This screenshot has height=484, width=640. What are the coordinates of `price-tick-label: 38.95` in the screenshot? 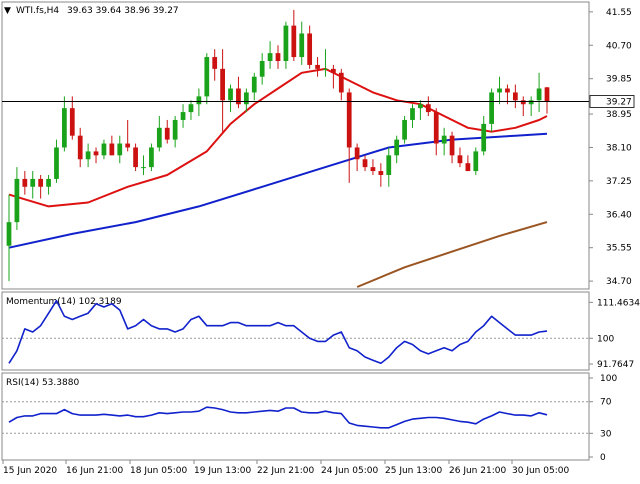 It's located at (619, 115).